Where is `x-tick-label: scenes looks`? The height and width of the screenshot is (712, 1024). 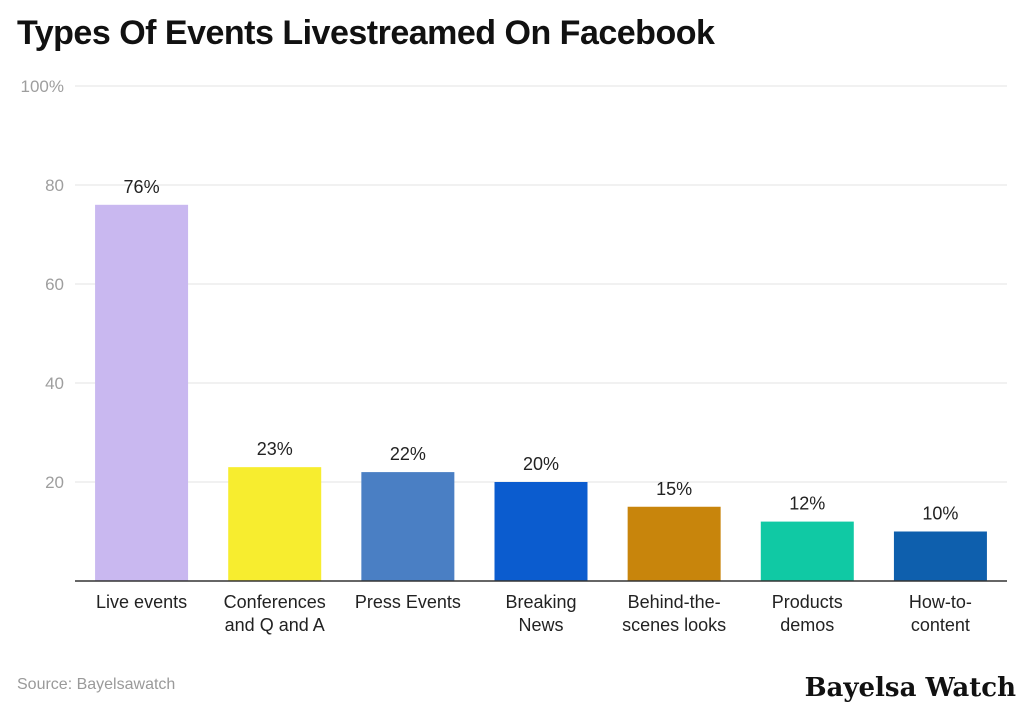 x-tick-label: scenes looks is located at coordinates (674, 625).